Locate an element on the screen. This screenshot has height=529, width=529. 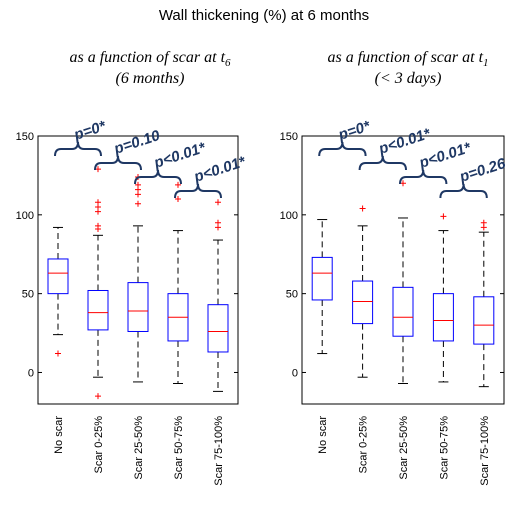
subtitle: as a function of scar at t6 is located at coordinates (150, 59).